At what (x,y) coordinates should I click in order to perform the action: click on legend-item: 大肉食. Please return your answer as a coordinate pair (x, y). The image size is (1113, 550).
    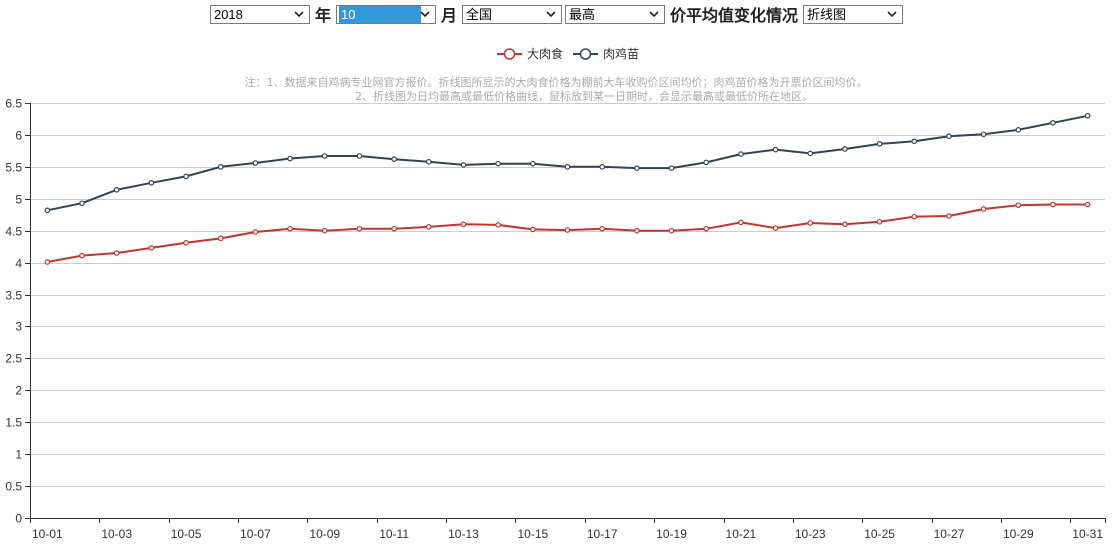
    Looking at the image, I should click on (530, 53).